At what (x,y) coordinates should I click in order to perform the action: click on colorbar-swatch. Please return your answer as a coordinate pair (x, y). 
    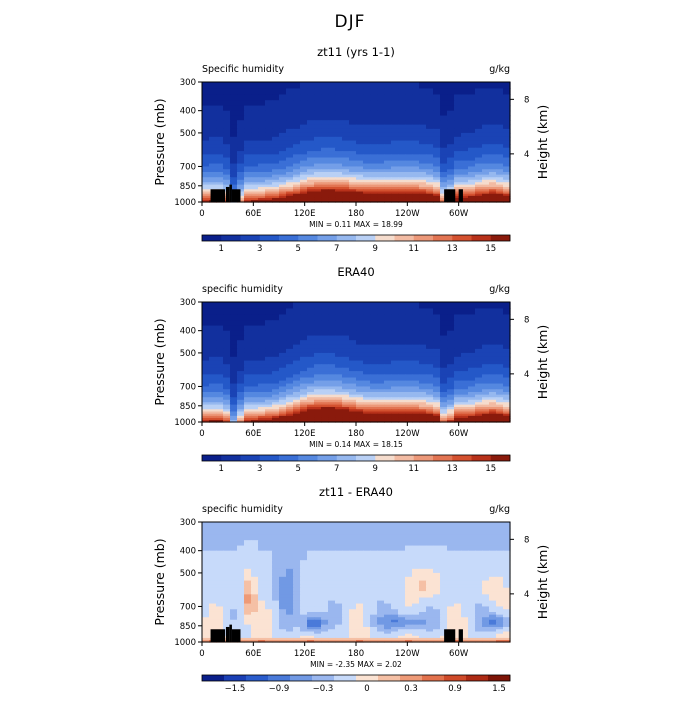
    Looking at the image, I should click on (235, 678).